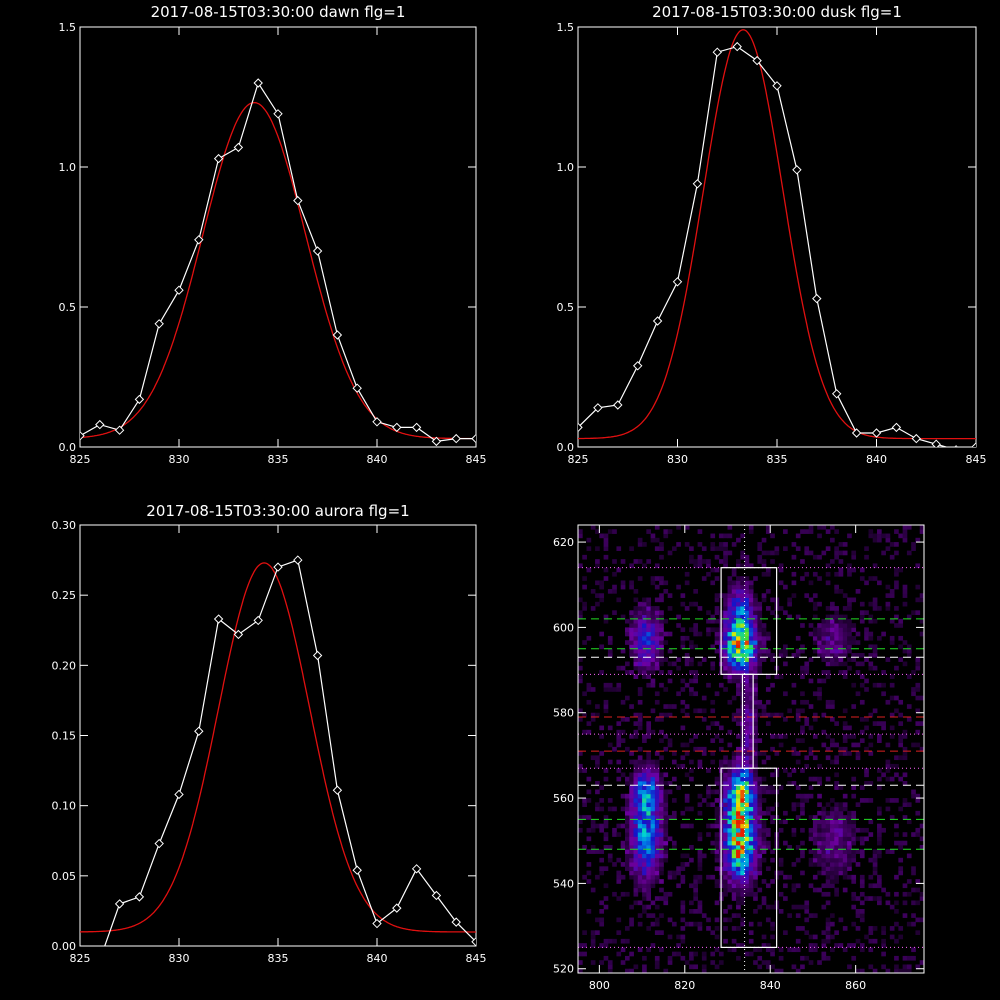 This screenshot has width=1000, height=1000. Describe the element at coordinates (798, 796) in the screenshot. I see `heatmap-cell-1990` at that location.